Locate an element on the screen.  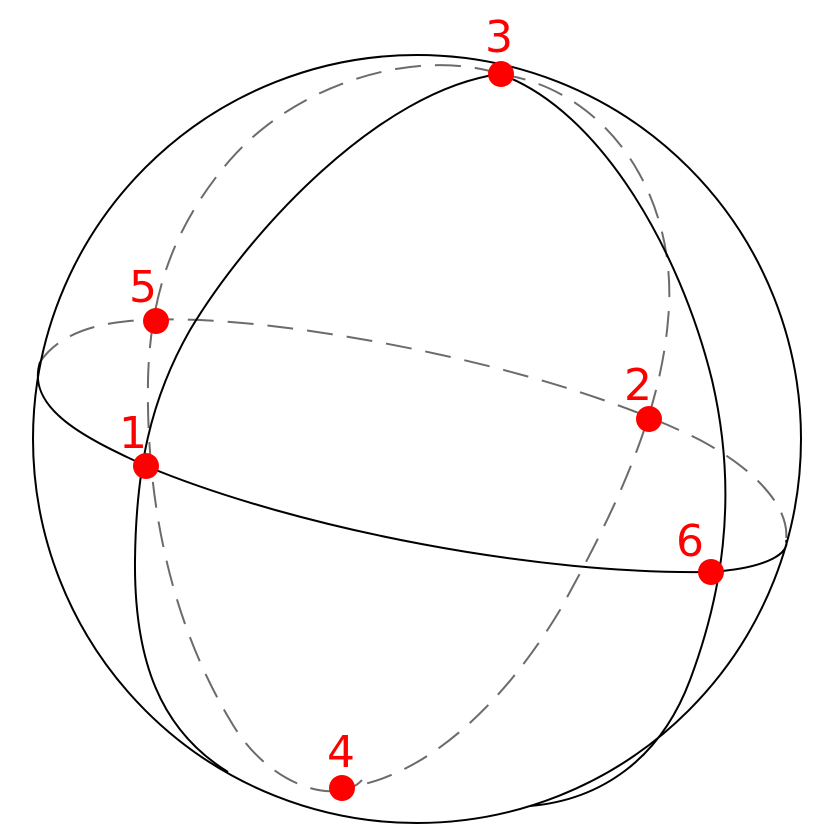
label-1: 1 is located at coordinates (133, 433).